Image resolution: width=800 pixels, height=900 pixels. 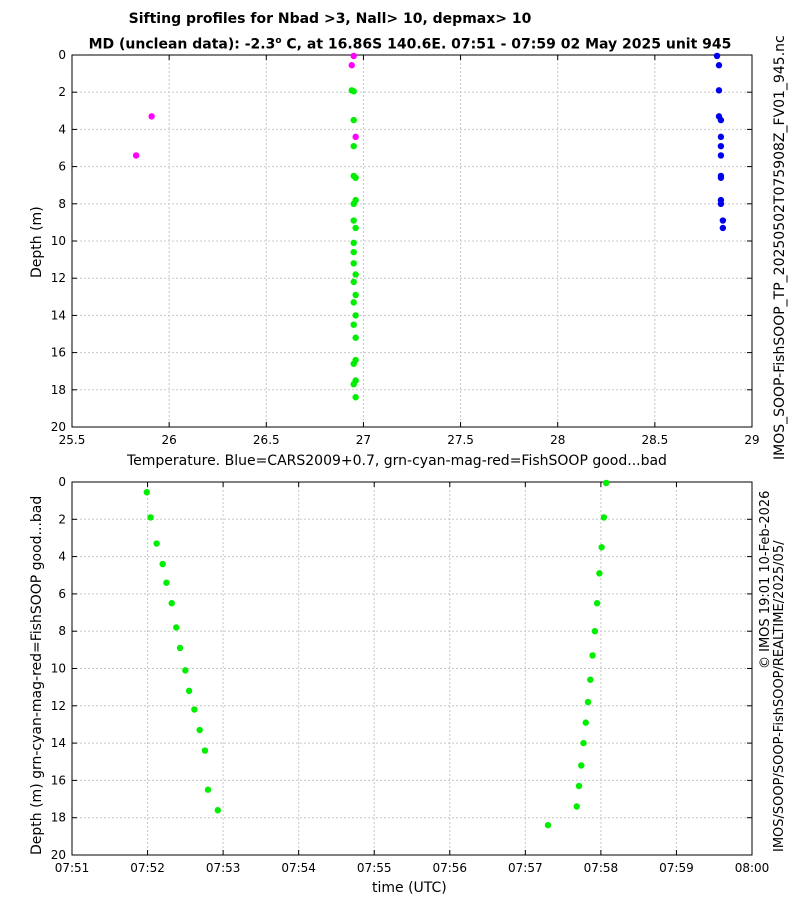 I want to click on bottom-chart-x-tick-label: 07:56, so click(x=449, y=868).